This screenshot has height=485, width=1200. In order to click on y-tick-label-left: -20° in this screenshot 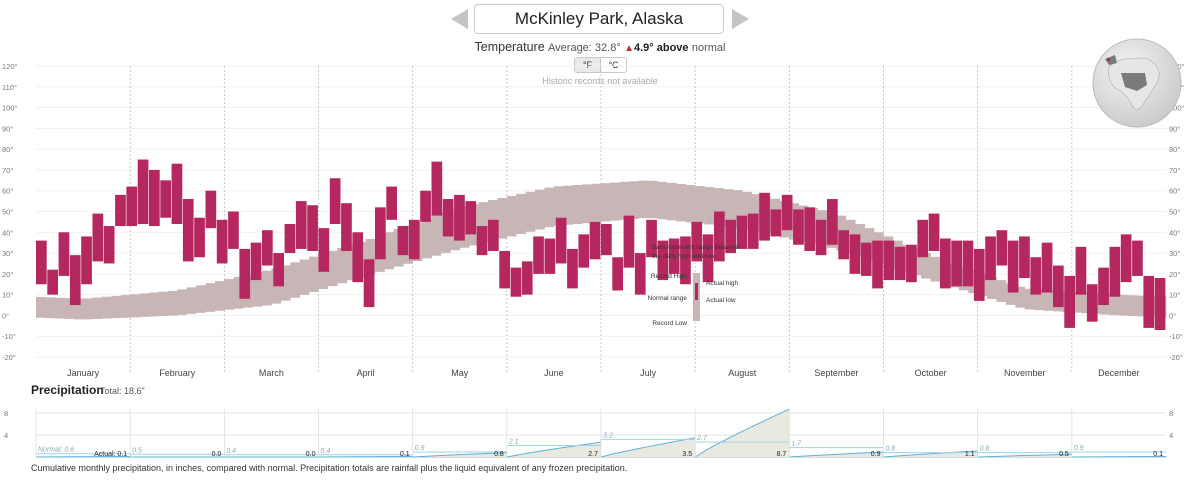, I will do `click(9, 357)`.